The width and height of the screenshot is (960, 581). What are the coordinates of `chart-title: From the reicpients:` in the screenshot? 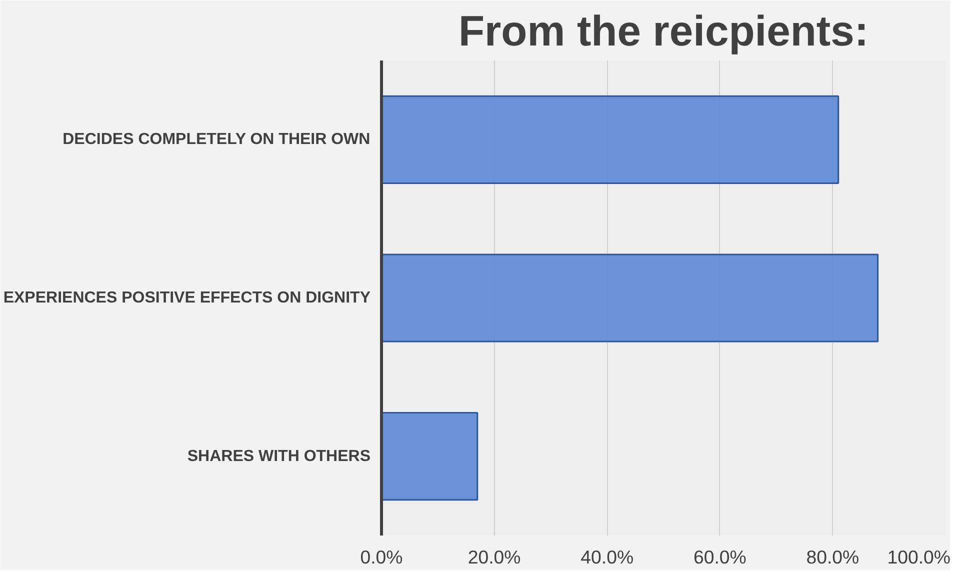 It's located at (663, 32).